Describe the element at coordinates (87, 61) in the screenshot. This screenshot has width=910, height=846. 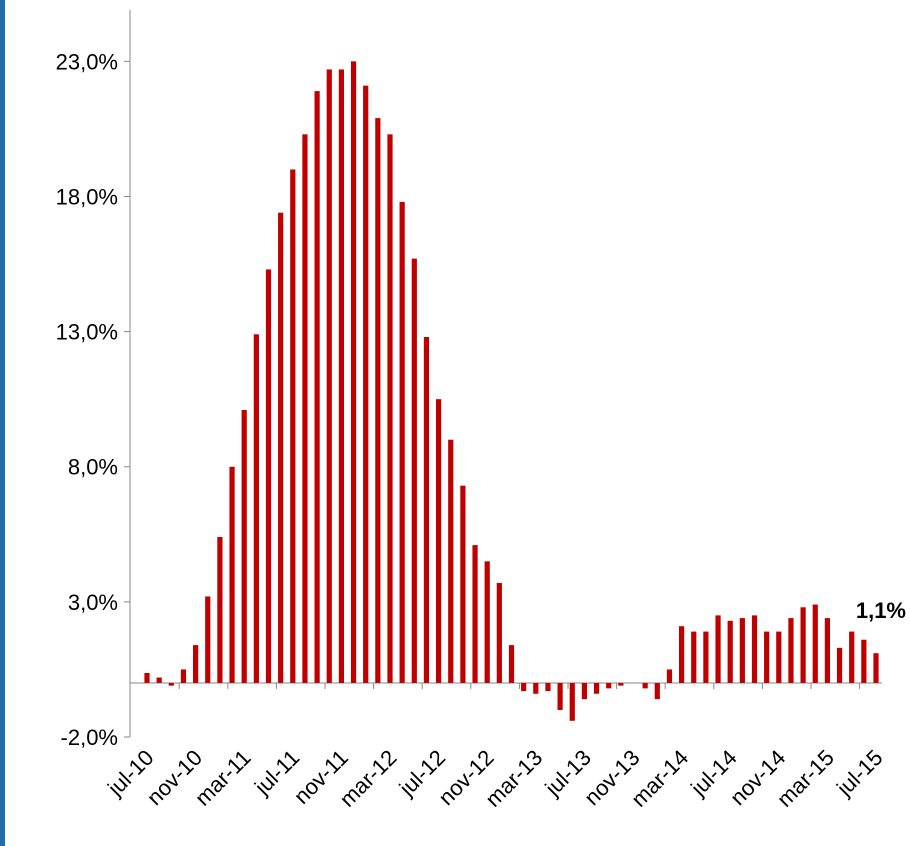
I see `y-tick-label: 23,0%` at that location.